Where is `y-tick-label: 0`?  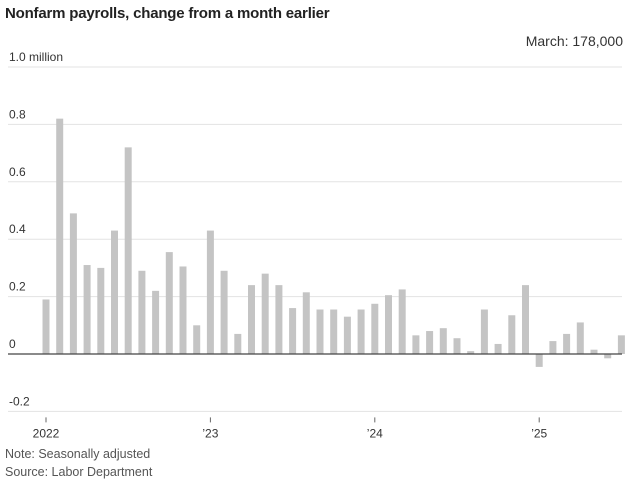
y-tick-label: 0 is located at coordinates (12, 344).